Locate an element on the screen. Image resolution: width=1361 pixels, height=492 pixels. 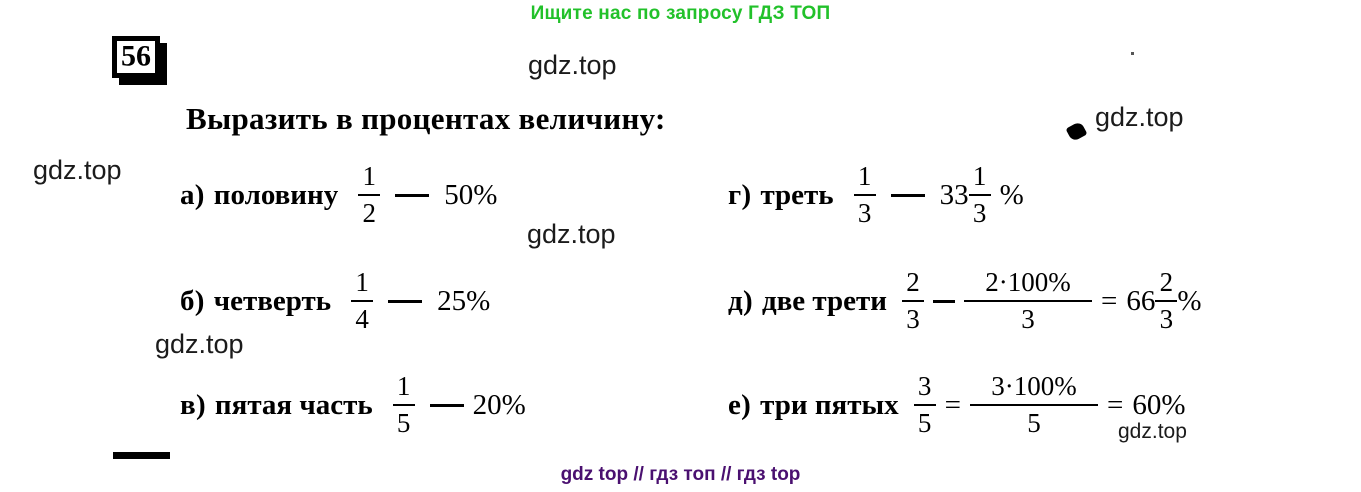
scan-artifact-bar is located at coordinates (141, 455).